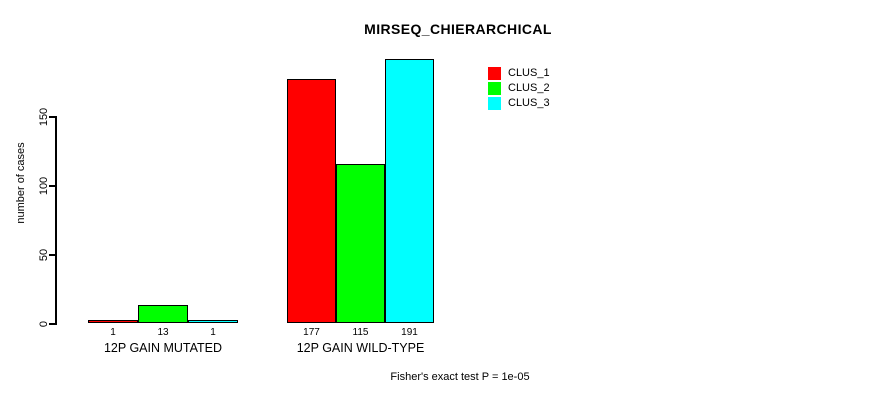 This screenshot has width=890, height=400. Describe the element at coordinates (163, 332) in the screenshot. I see `bar-value-label: 13` at that location.